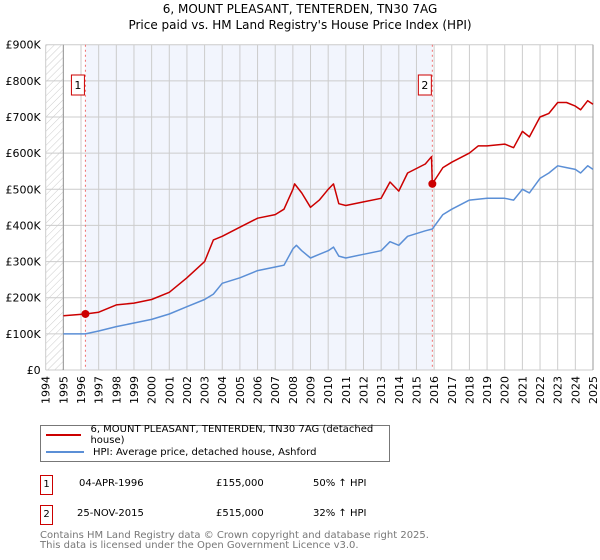 This screenshot has height=560, width=600. Describe the element at coordinates (23, 262) in the screenshot. I see `y-tick-label: £300K` at that location.